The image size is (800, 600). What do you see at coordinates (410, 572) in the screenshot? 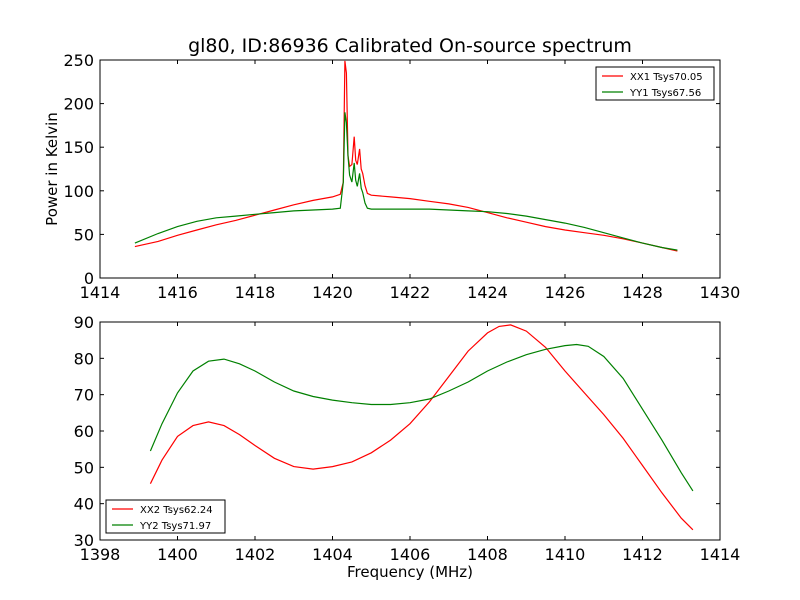
I see `x-axis-label: Frequency (MHz)` at bounding box center [410, 572].